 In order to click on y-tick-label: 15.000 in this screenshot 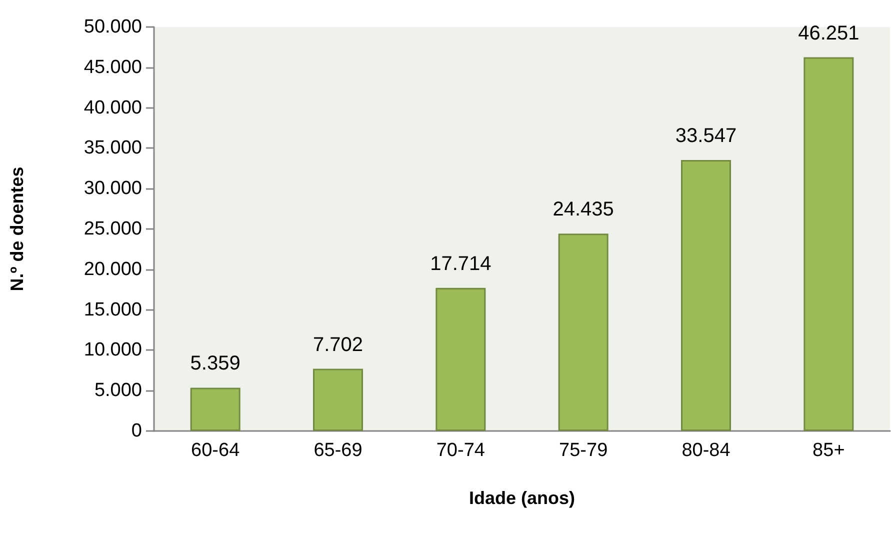, I will do `click(113, 309)`.